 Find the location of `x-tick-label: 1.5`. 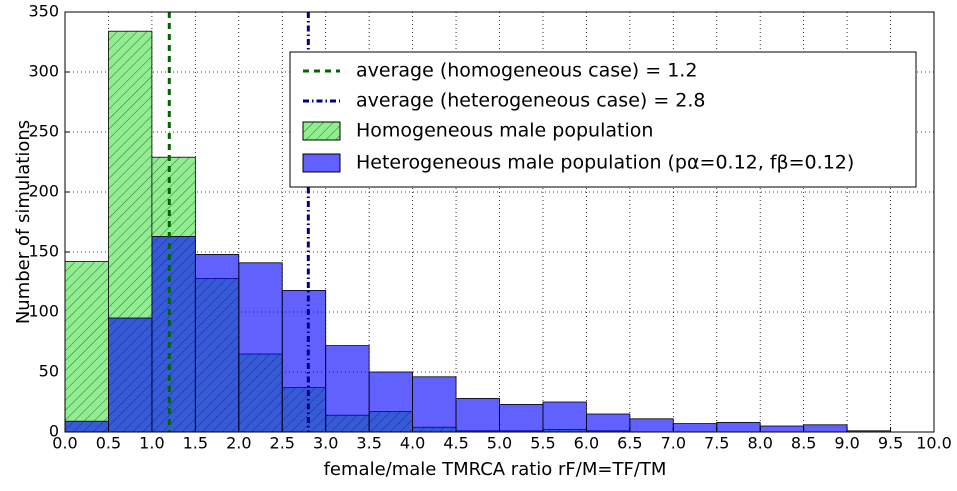

x-tick-label: 1.5 is located at coordinates (195, 443).